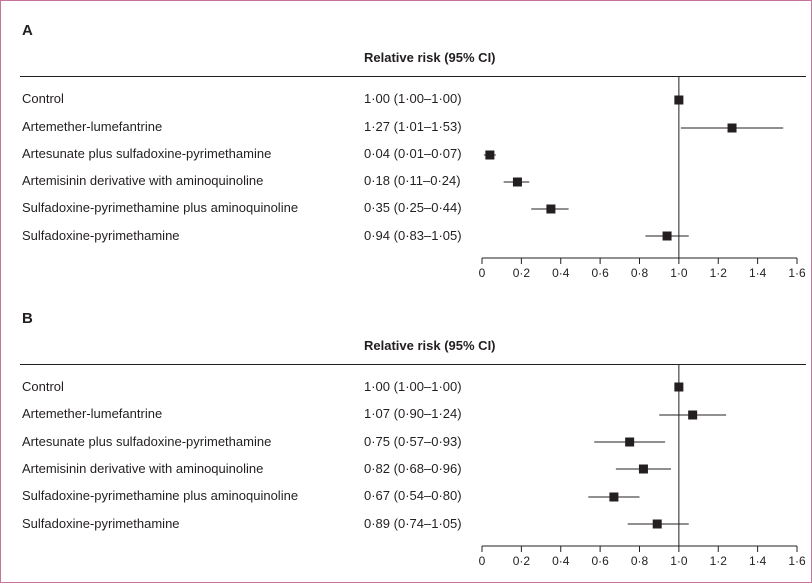  I want to click on row-value: 0·89 (0·74–1·05), so click(413, 523).